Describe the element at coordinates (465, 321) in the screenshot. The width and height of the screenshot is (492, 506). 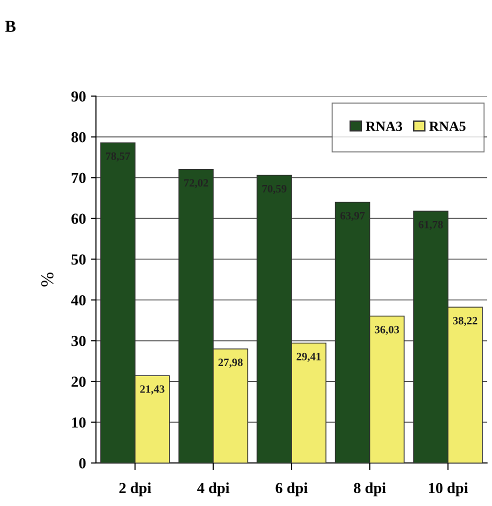
I see `data-label: 38,22` at that location.